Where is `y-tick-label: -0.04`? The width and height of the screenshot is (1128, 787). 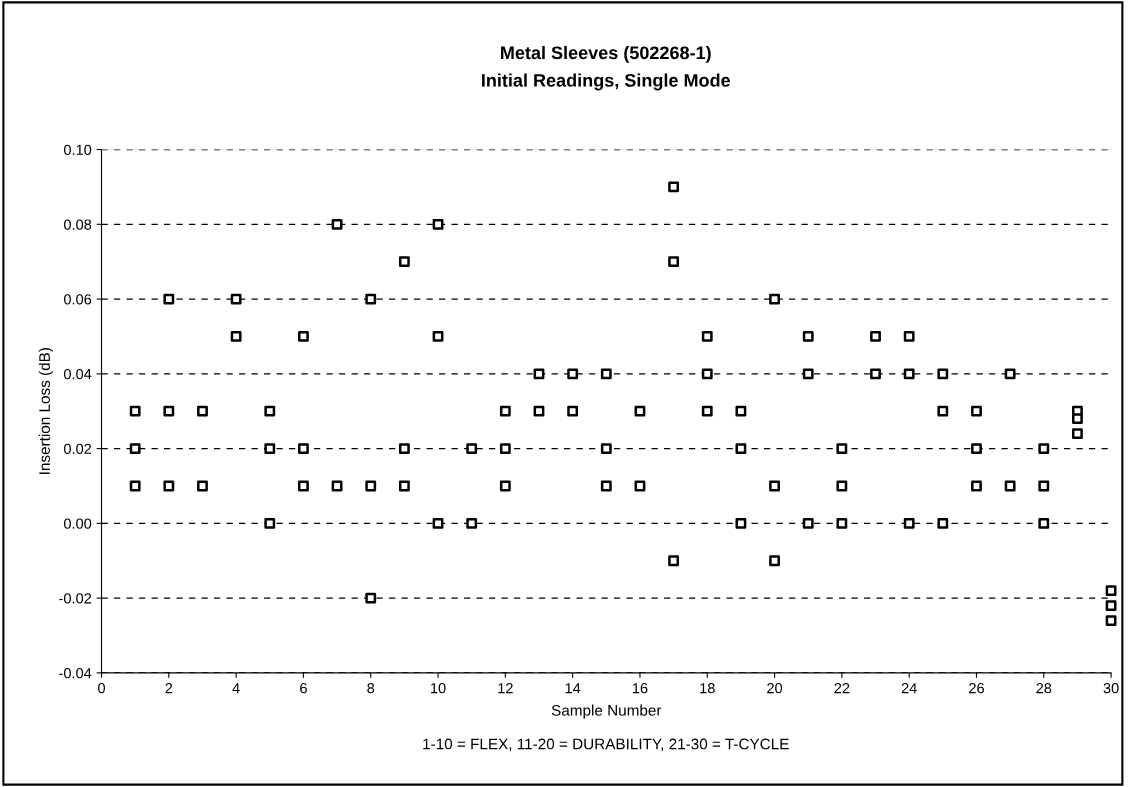 y-tick-label: -0.04 is located at coordinates (75, 673).